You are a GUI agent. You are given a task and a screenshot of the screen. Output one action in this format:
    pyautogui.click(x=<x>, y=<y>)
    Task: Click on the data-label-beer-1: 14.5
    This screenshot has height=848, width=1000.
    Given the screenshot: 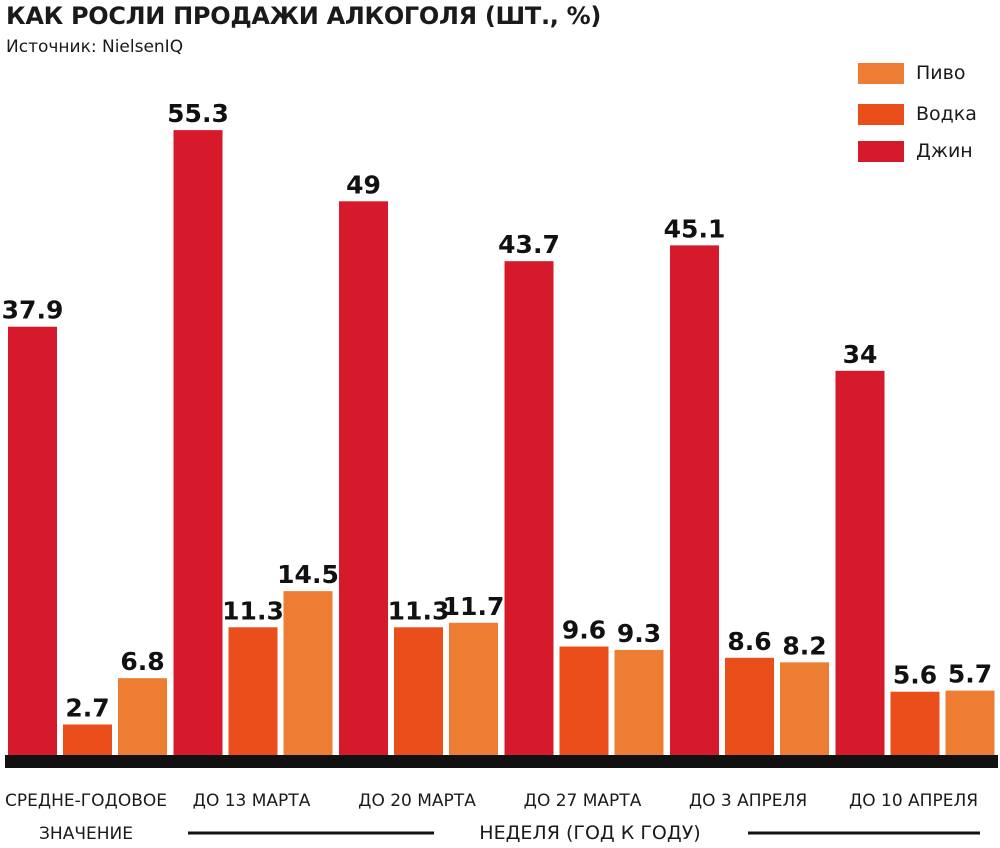 What is the action you would take?
    pyautogui.click(x=308, y=574)
    